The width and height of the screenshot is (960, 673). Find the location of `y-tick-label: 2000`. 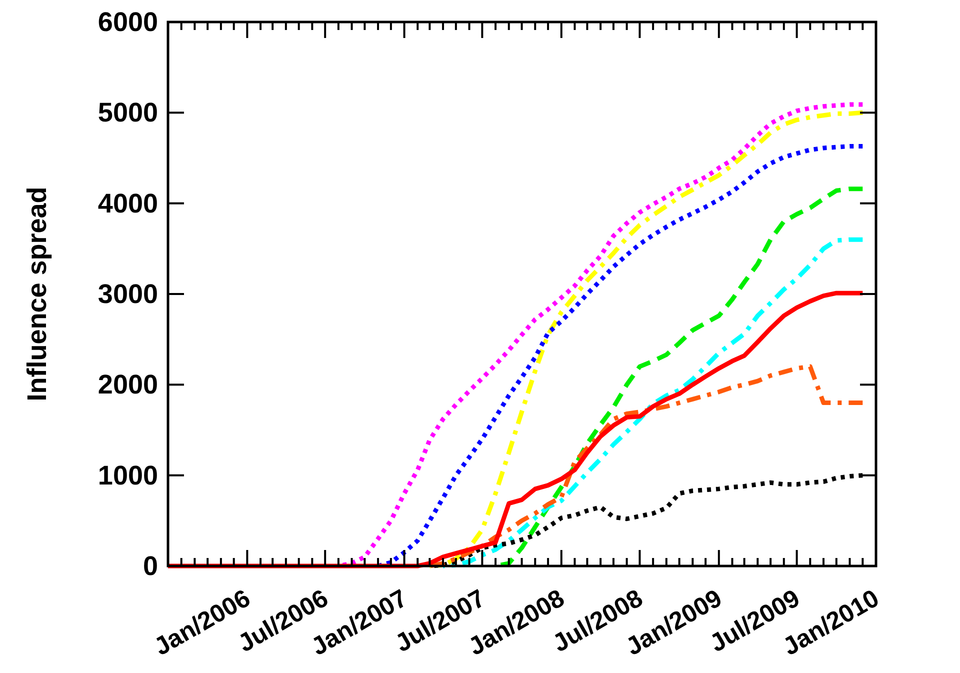

y-tick-label: 2000 is located at coordinates (128, 385).